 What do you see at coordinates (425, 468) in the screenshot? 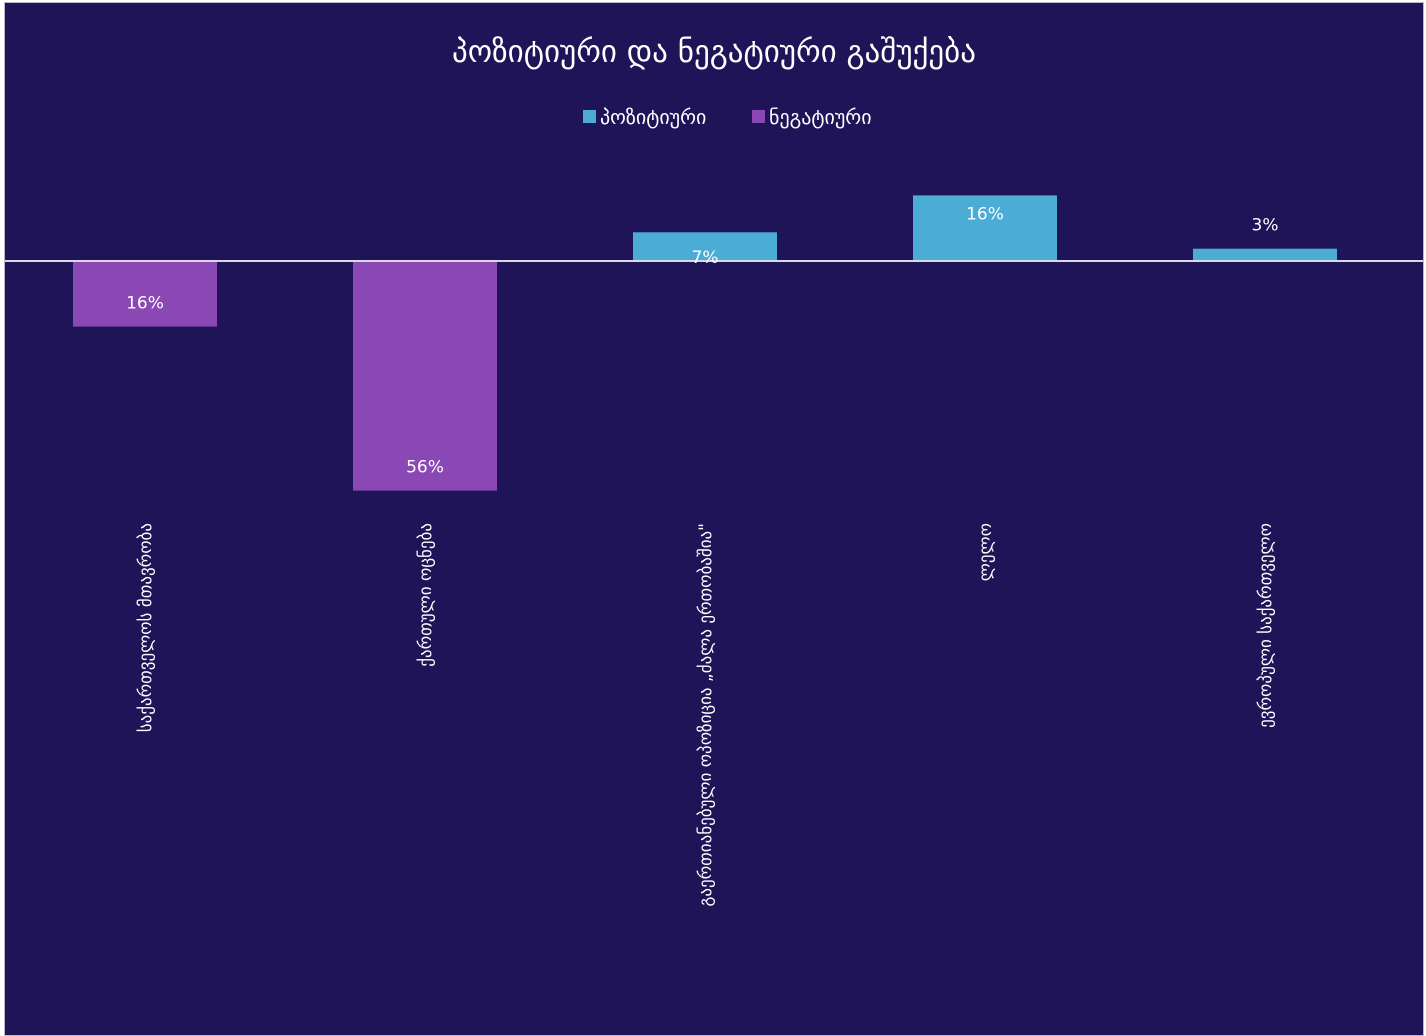
I see `data-label-1: 56%` at bounding box center [425, 468].